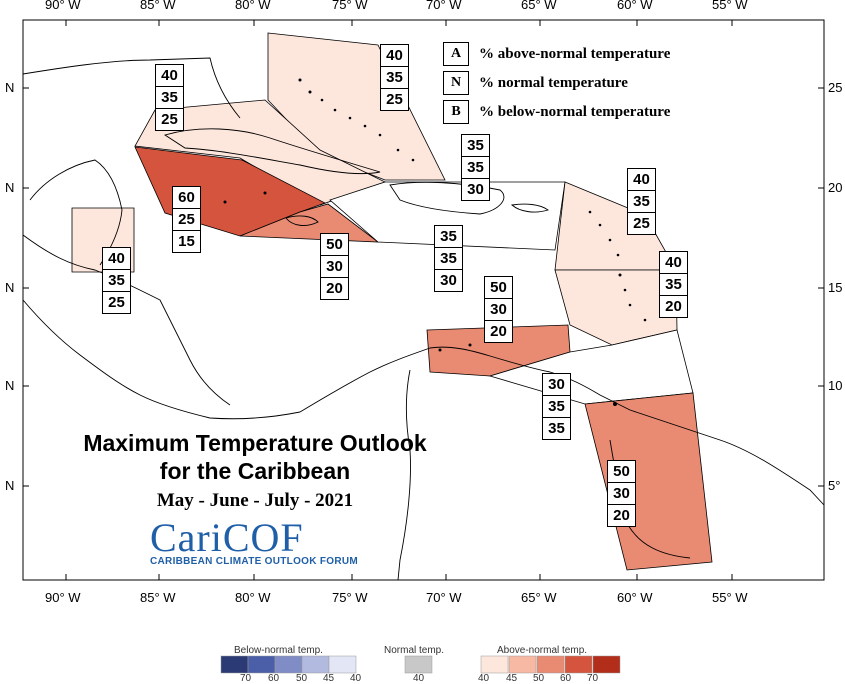 This screenshot has width=845, height=684. Describe the element at coordinates (131, 88) in the screenshot. I see `florida-coast` at that location.